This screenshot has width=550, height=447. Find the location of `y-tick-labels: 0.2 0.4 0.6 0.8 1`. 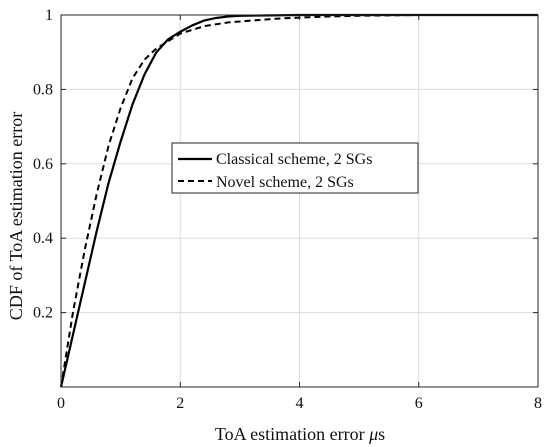

y-tick-labels: 0.2 0.4 0.6 0.8 1 is located at coordinates (43, 164).